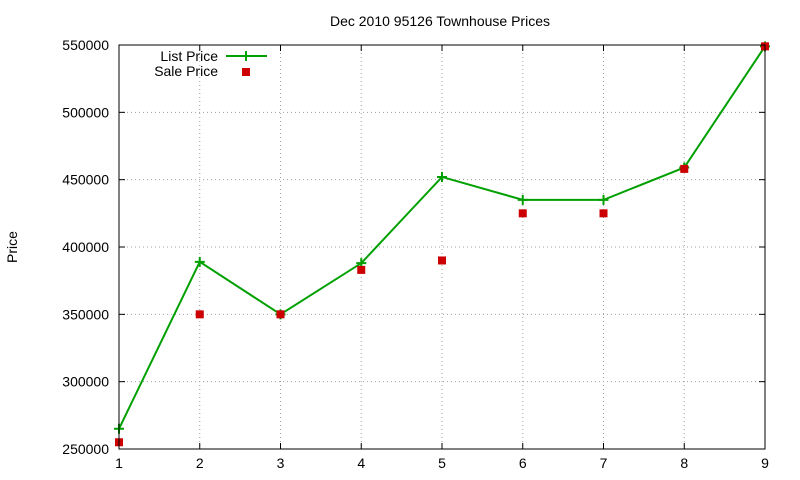 This screenshot has height=480, width=800. What do you see at coordinates (12, 247) in the screenshot?
I see `y-axis-label: Price` at bounding box center [12, 247].